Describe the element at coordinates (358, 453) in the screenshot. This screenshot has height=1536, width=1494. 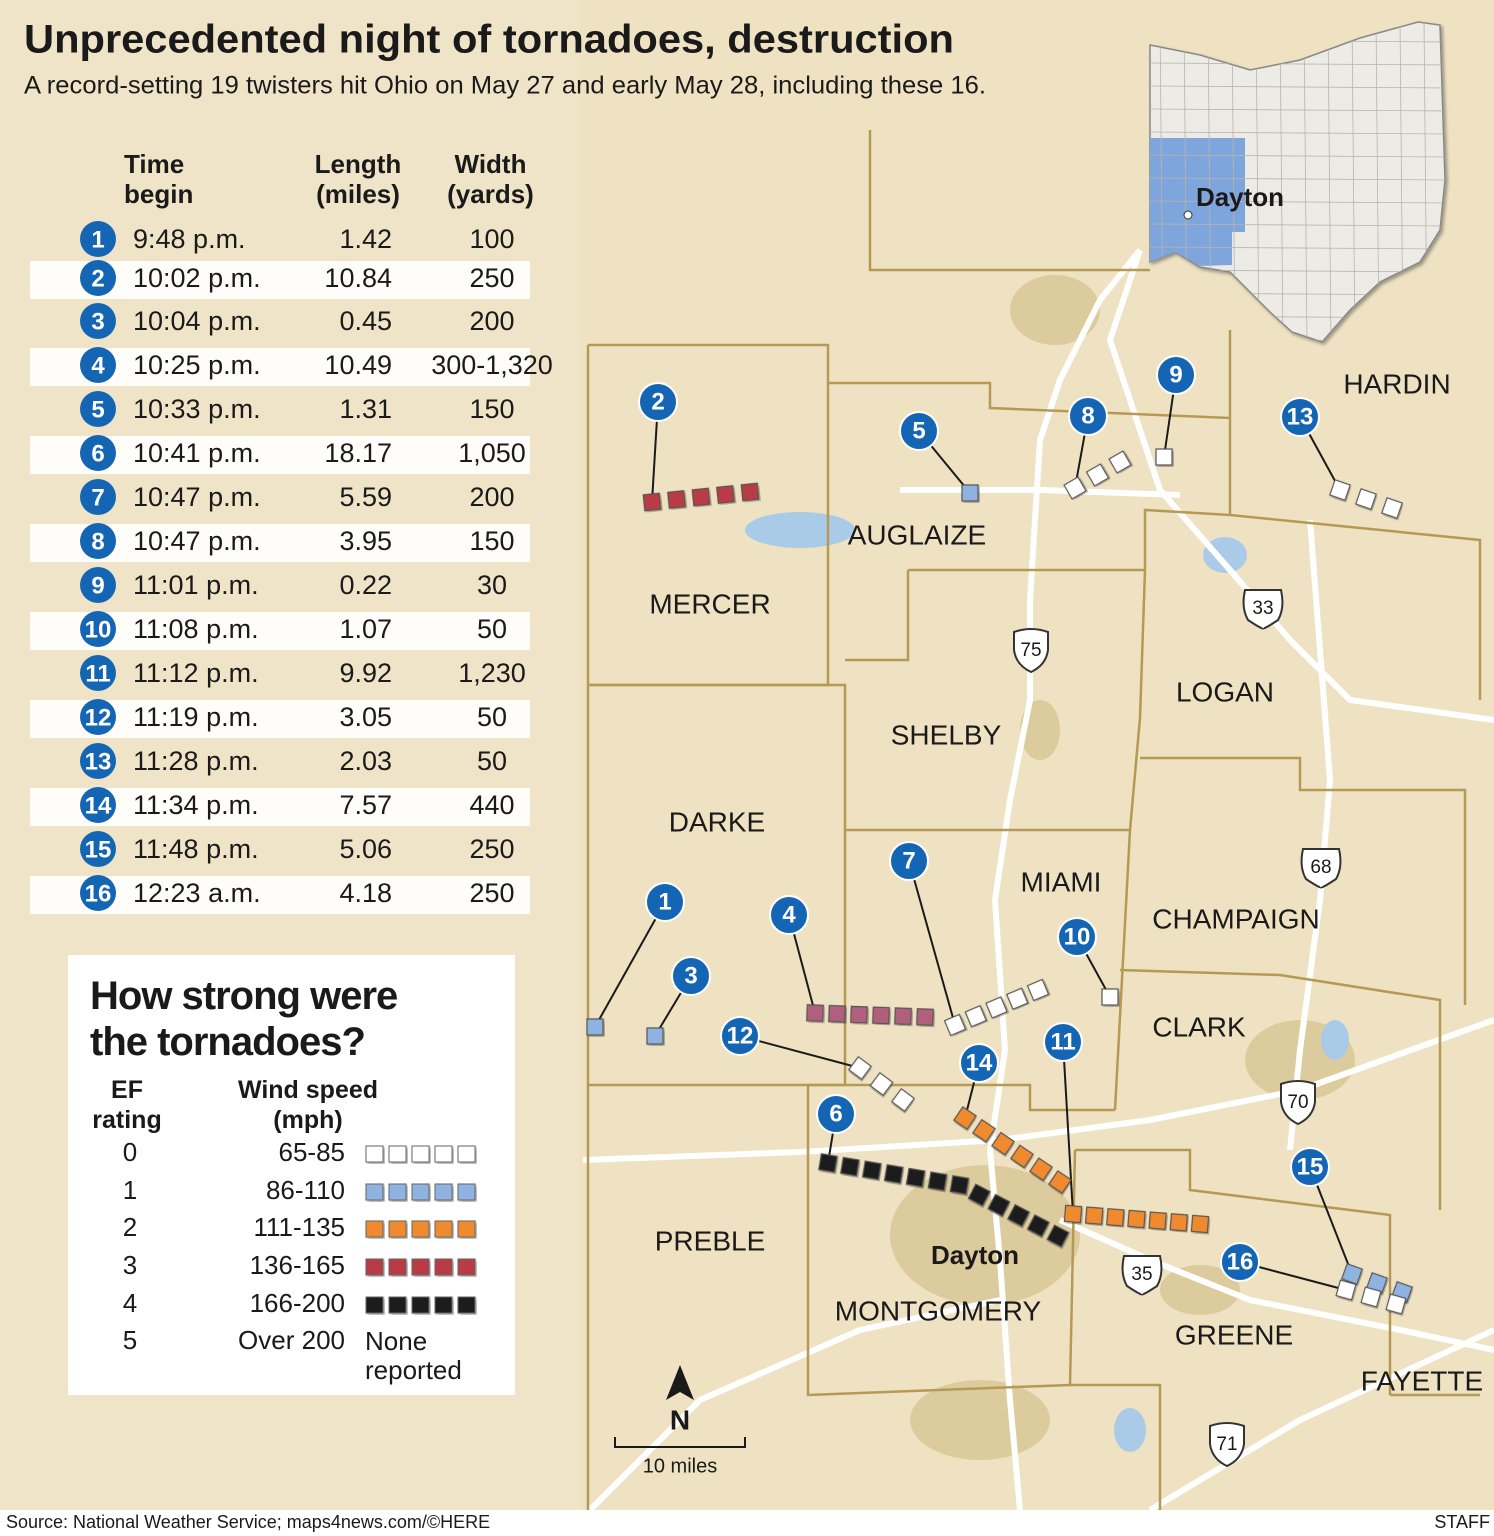
I see `row-length: 18.17` at that location.